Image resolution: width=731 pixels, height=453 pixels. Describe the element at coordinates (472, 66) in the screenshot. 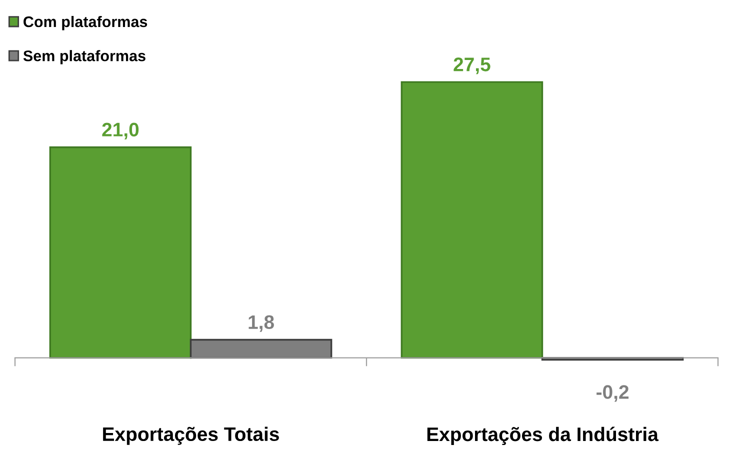

I see `data-label: 27,5` at that location.